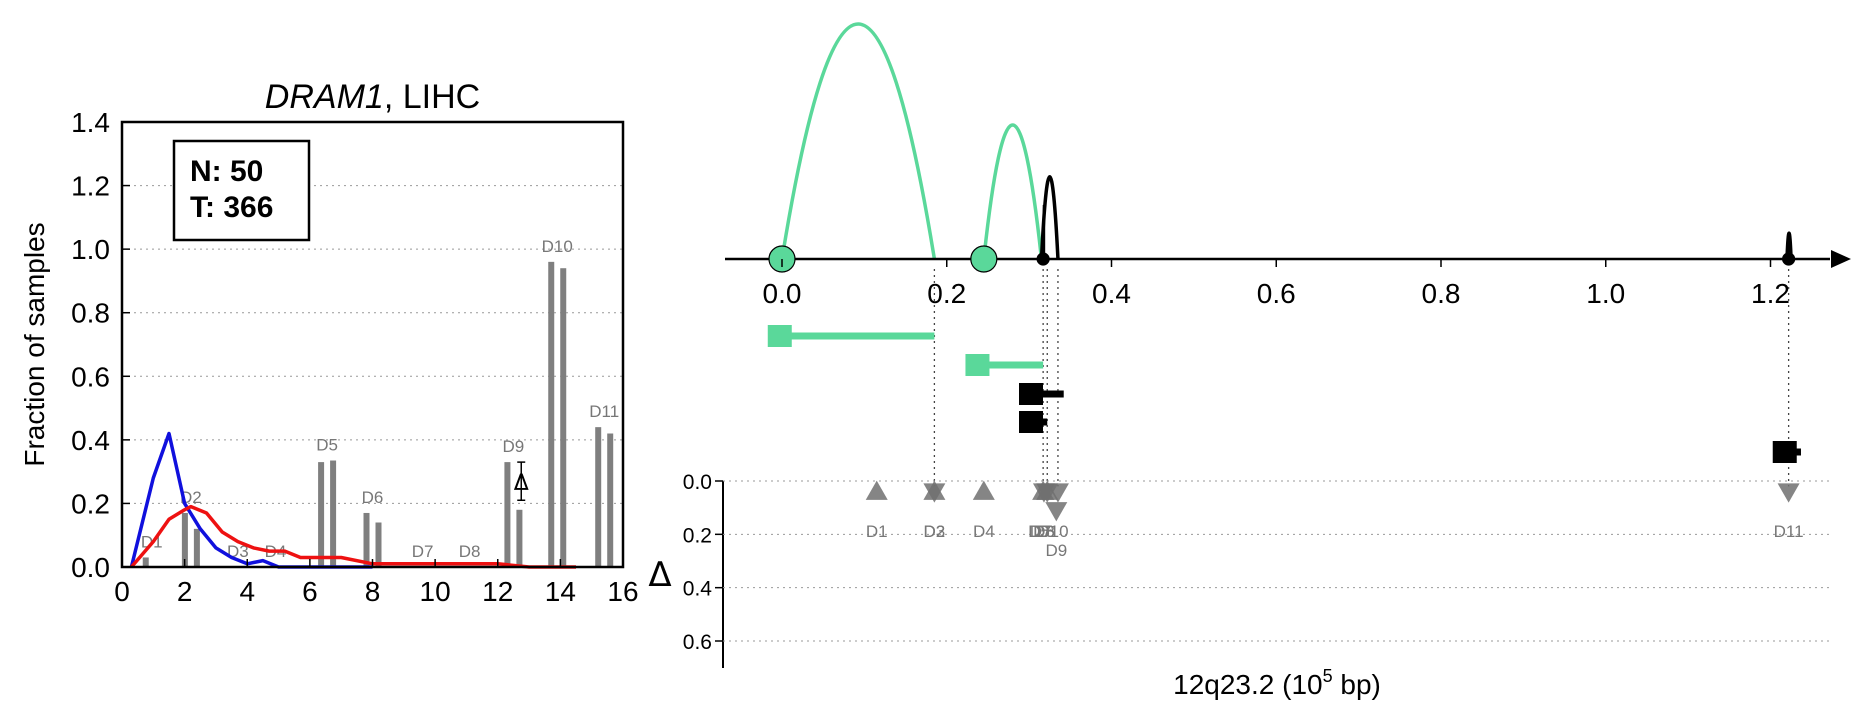 This screenshot has height=718, width=1851. Describe the element at coordinates (604, 411) in the screenshot. I see `bar-label: D11` at that location.